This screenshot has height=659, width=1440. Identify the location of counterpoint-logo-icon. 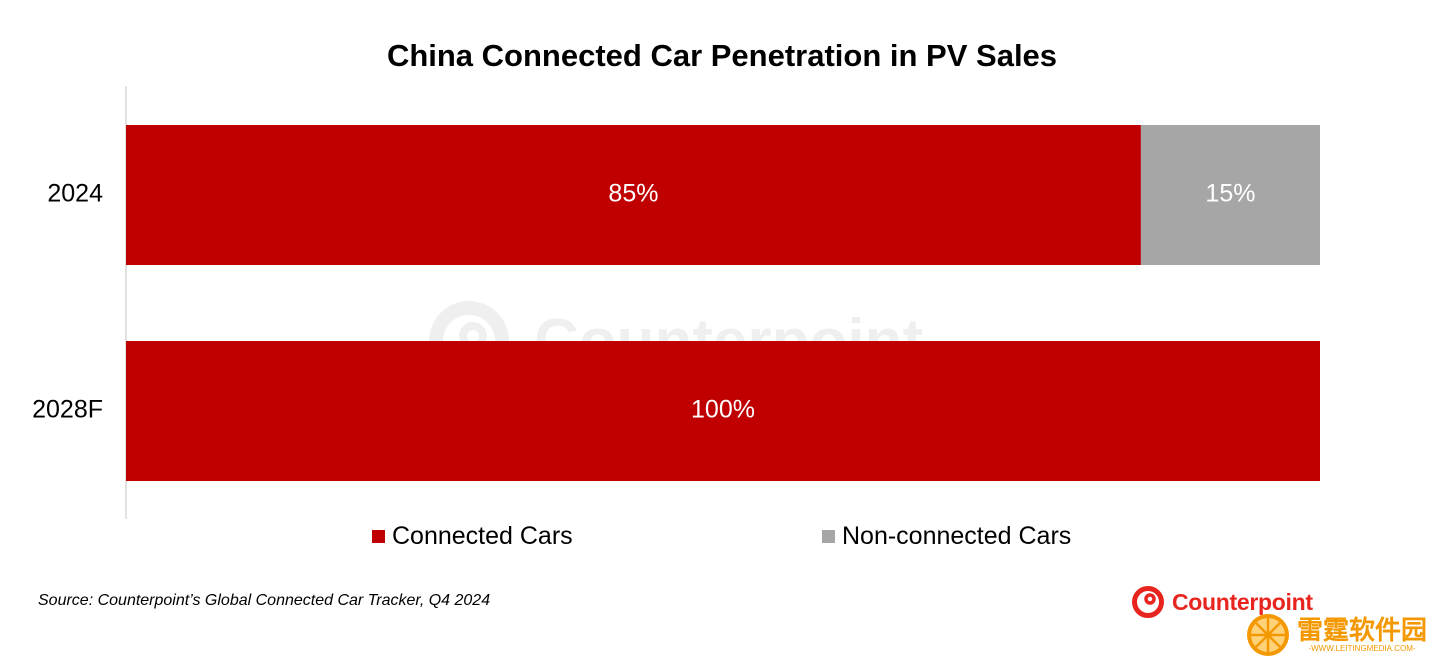
(1148, 602).